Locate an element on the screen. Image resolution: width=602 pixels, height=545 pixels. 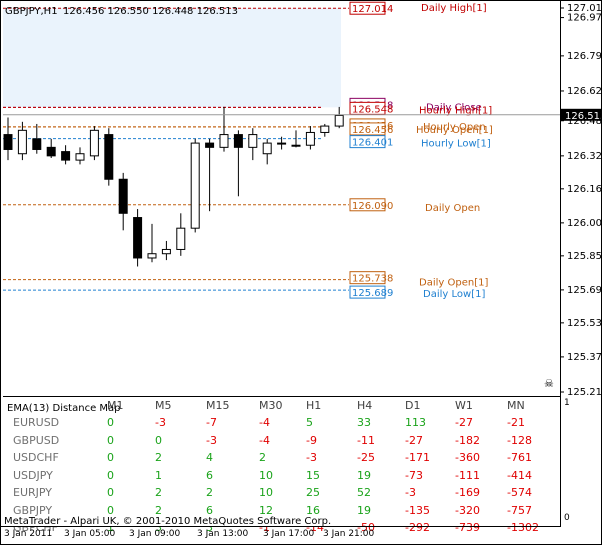
current-price-box is located at coordinates (581, 114).